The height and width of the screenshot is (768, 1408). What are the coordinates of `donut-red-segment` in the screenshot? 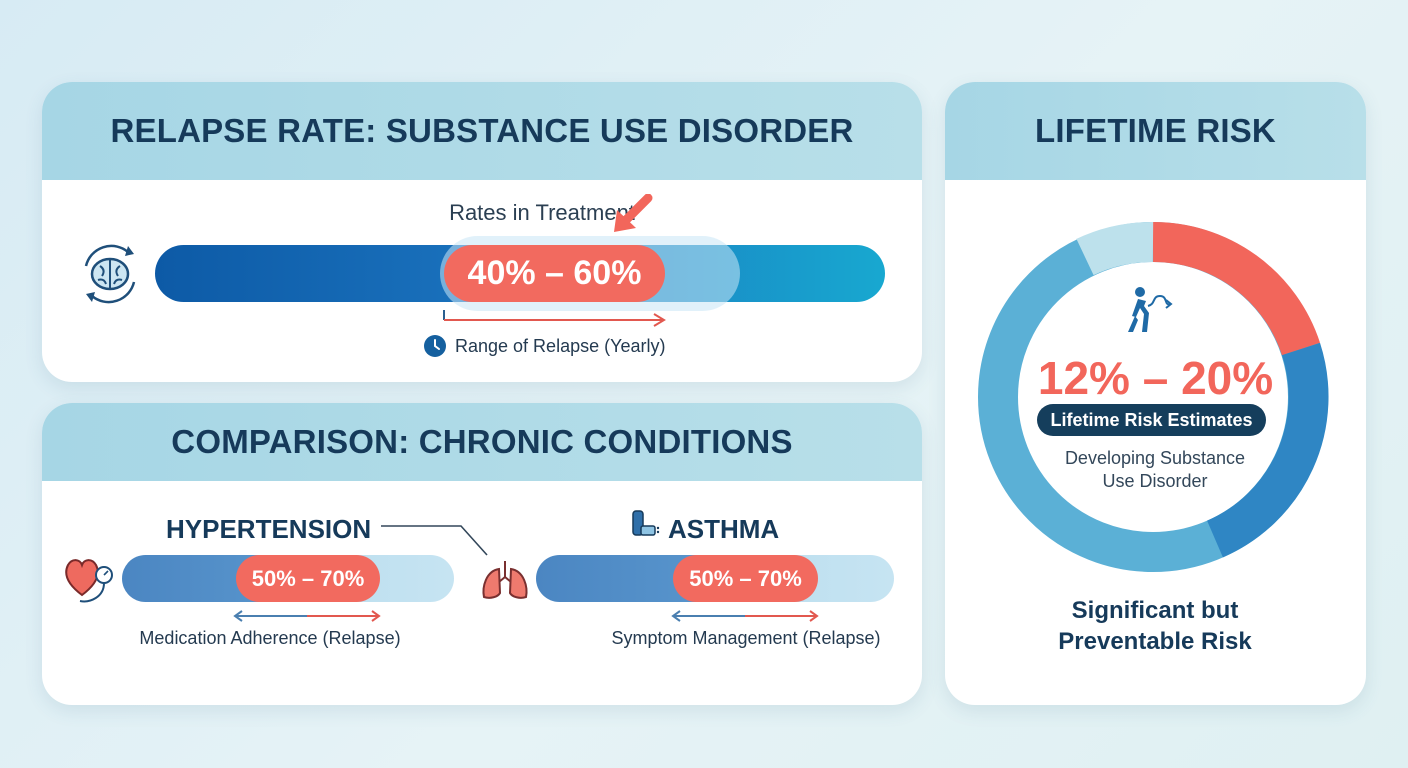 It's located at (1236, 288).